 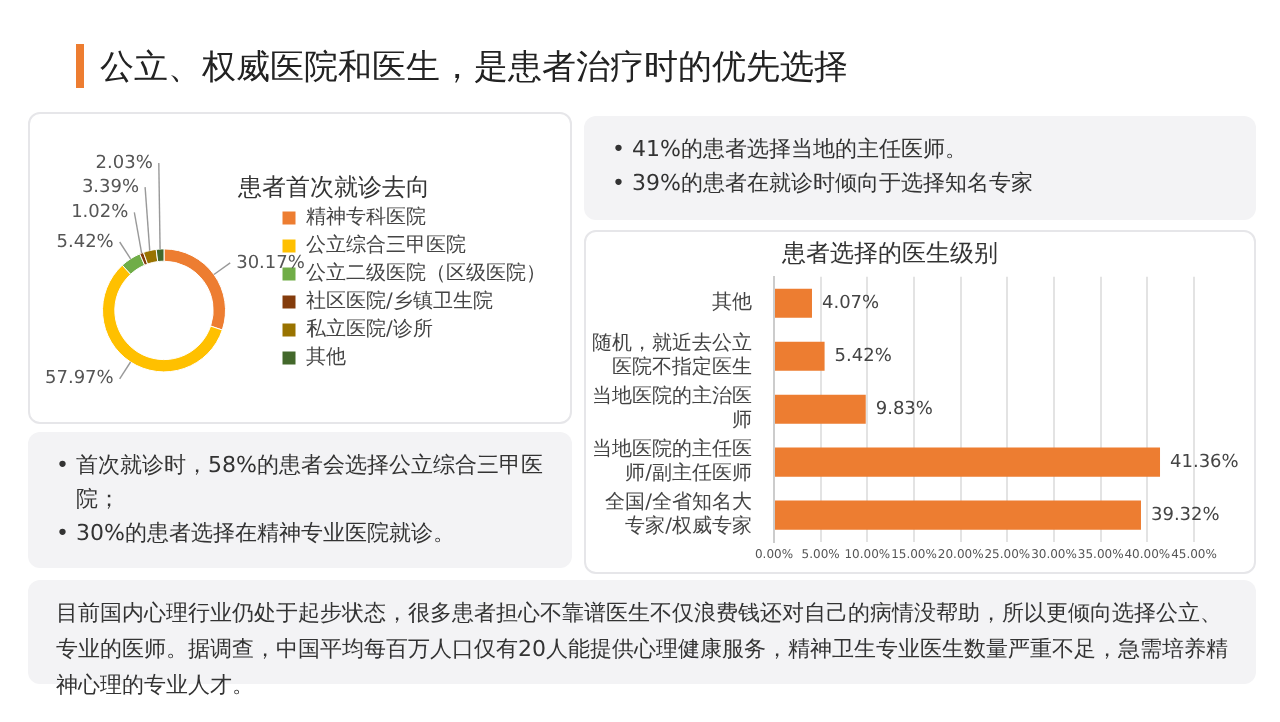 I want to click on text: 目前国内心理行业仍处于起步状态，很多患者担心不靠谱医生不仅浪费钱还对自己的病情没帮助，所以更倾向选择公立、专业的医师。据调查，中国平均每百万人口仅有20人能提供心理健康服务，精神卫生专业医生数量严重不足，急需培养精神心理的专业人才。, so click(x=642, y=650).